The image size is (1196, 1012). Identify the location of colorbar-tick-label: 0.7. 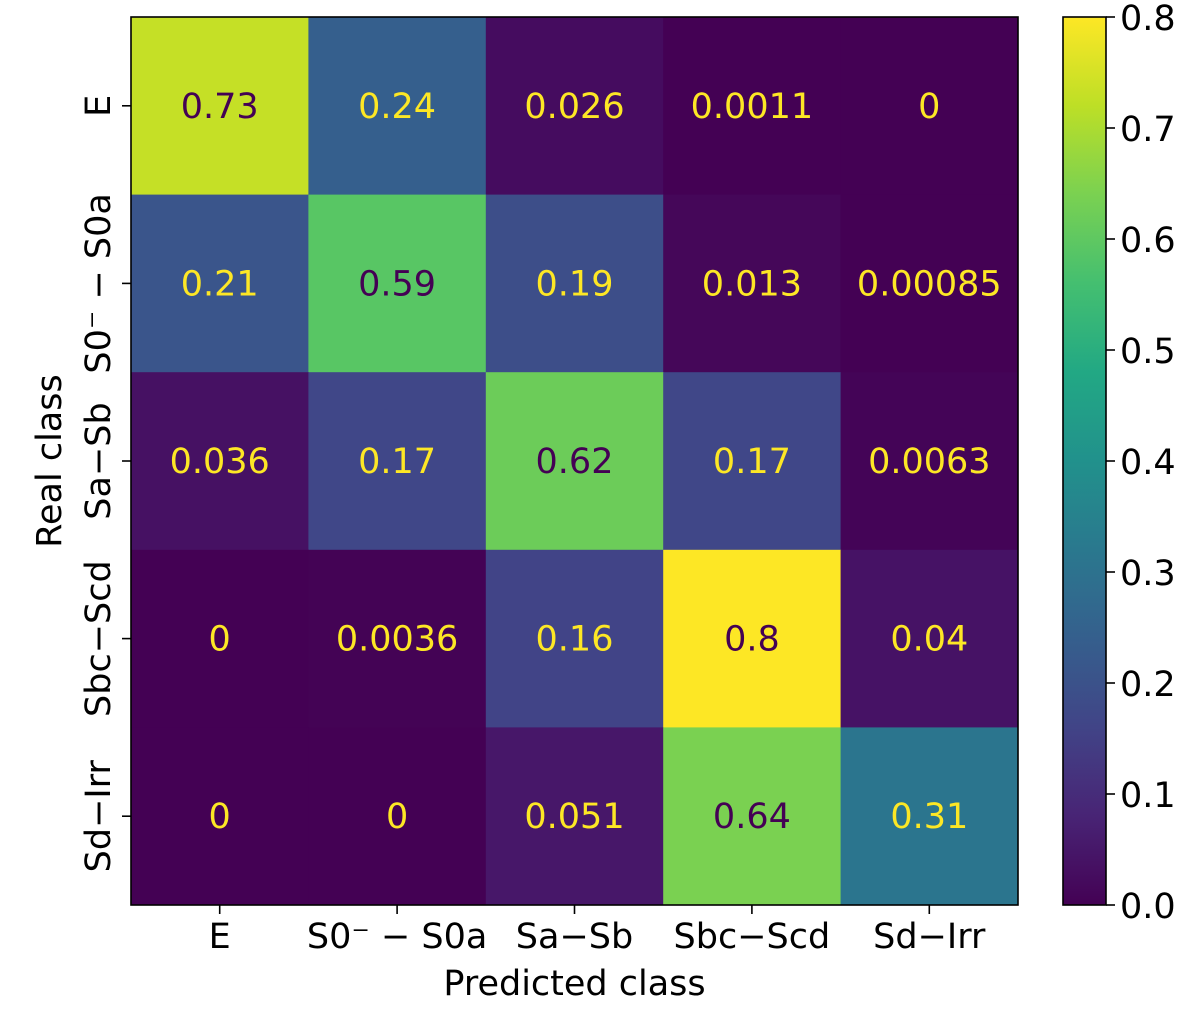
(1148, 130).